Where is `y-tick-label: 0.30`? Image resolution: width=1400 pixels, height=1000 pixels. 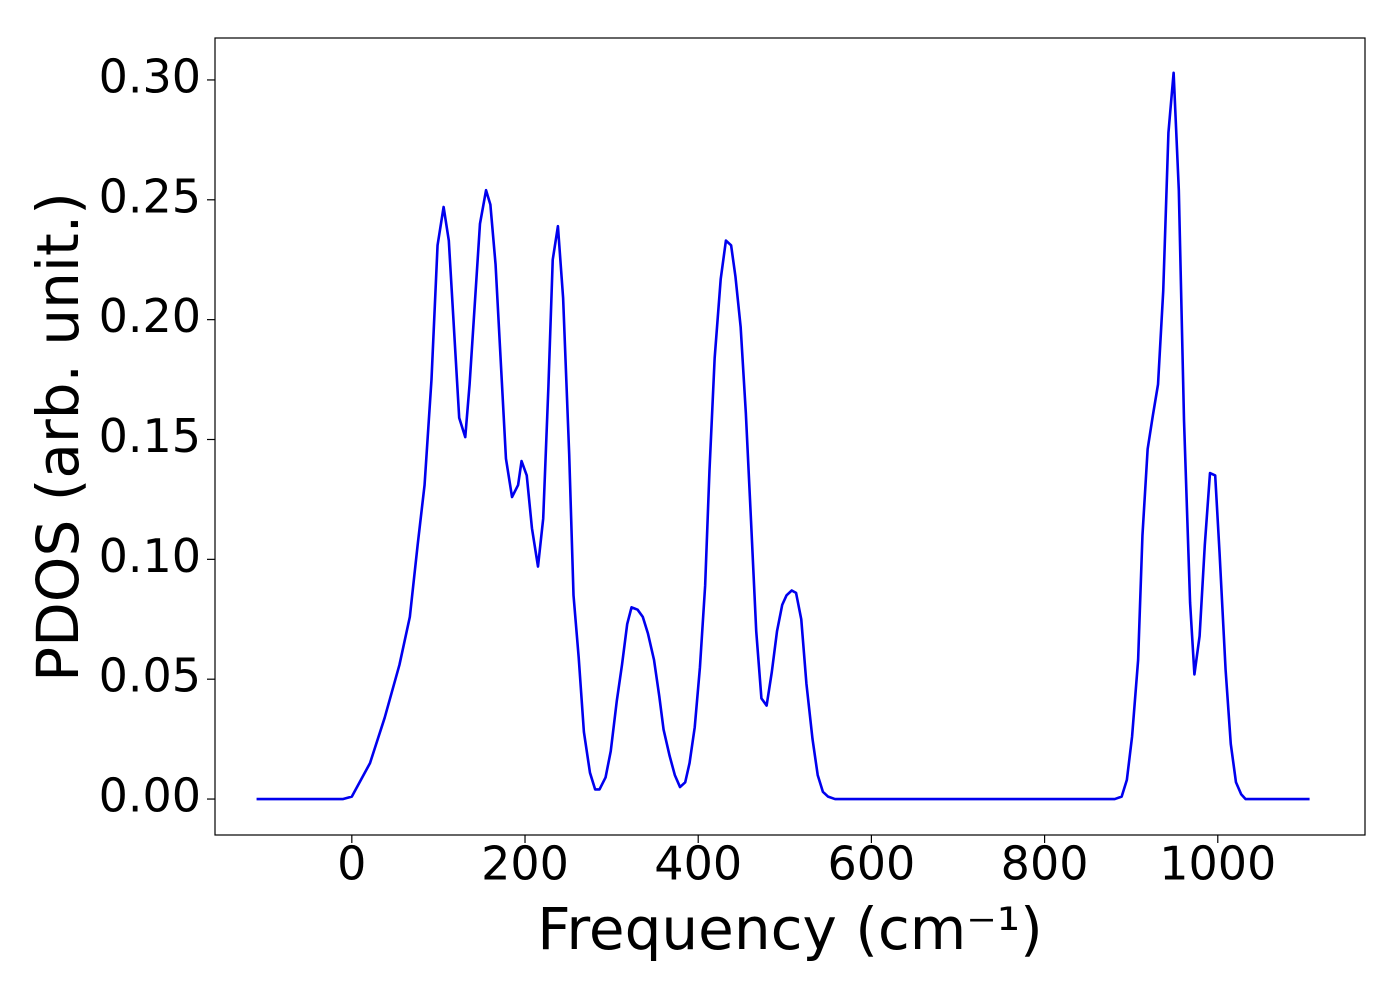 y-tick-label: 0.30 is located at coordinates (150, 76).